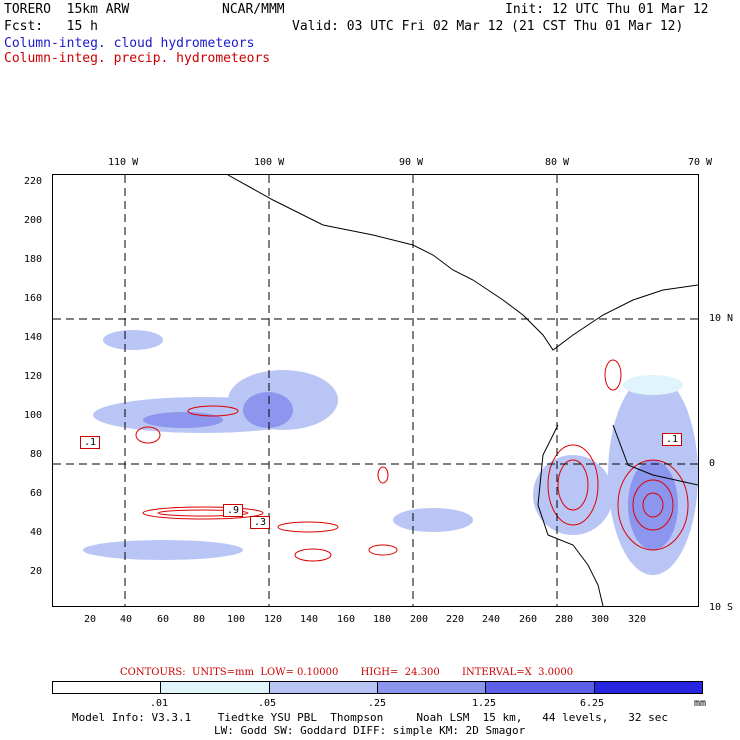  What do you see at coordinates (721, 607) in the screenshot?
I see `lat-label-10s: 10 S` at bounding box center [721, 607].